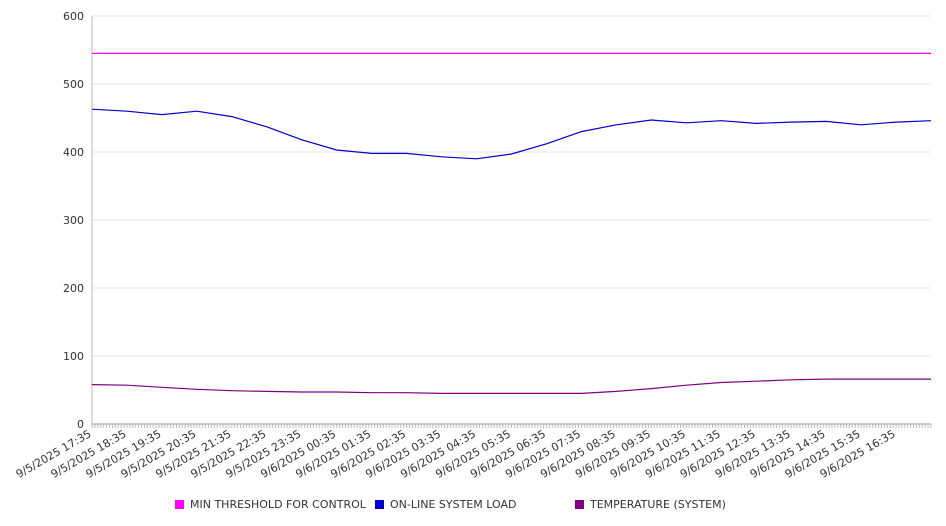 The image size is (946, 526). Describe the element at coordinates (179, 504) in the screenshot. I see `legend-swatch-min-threshold` at that location.